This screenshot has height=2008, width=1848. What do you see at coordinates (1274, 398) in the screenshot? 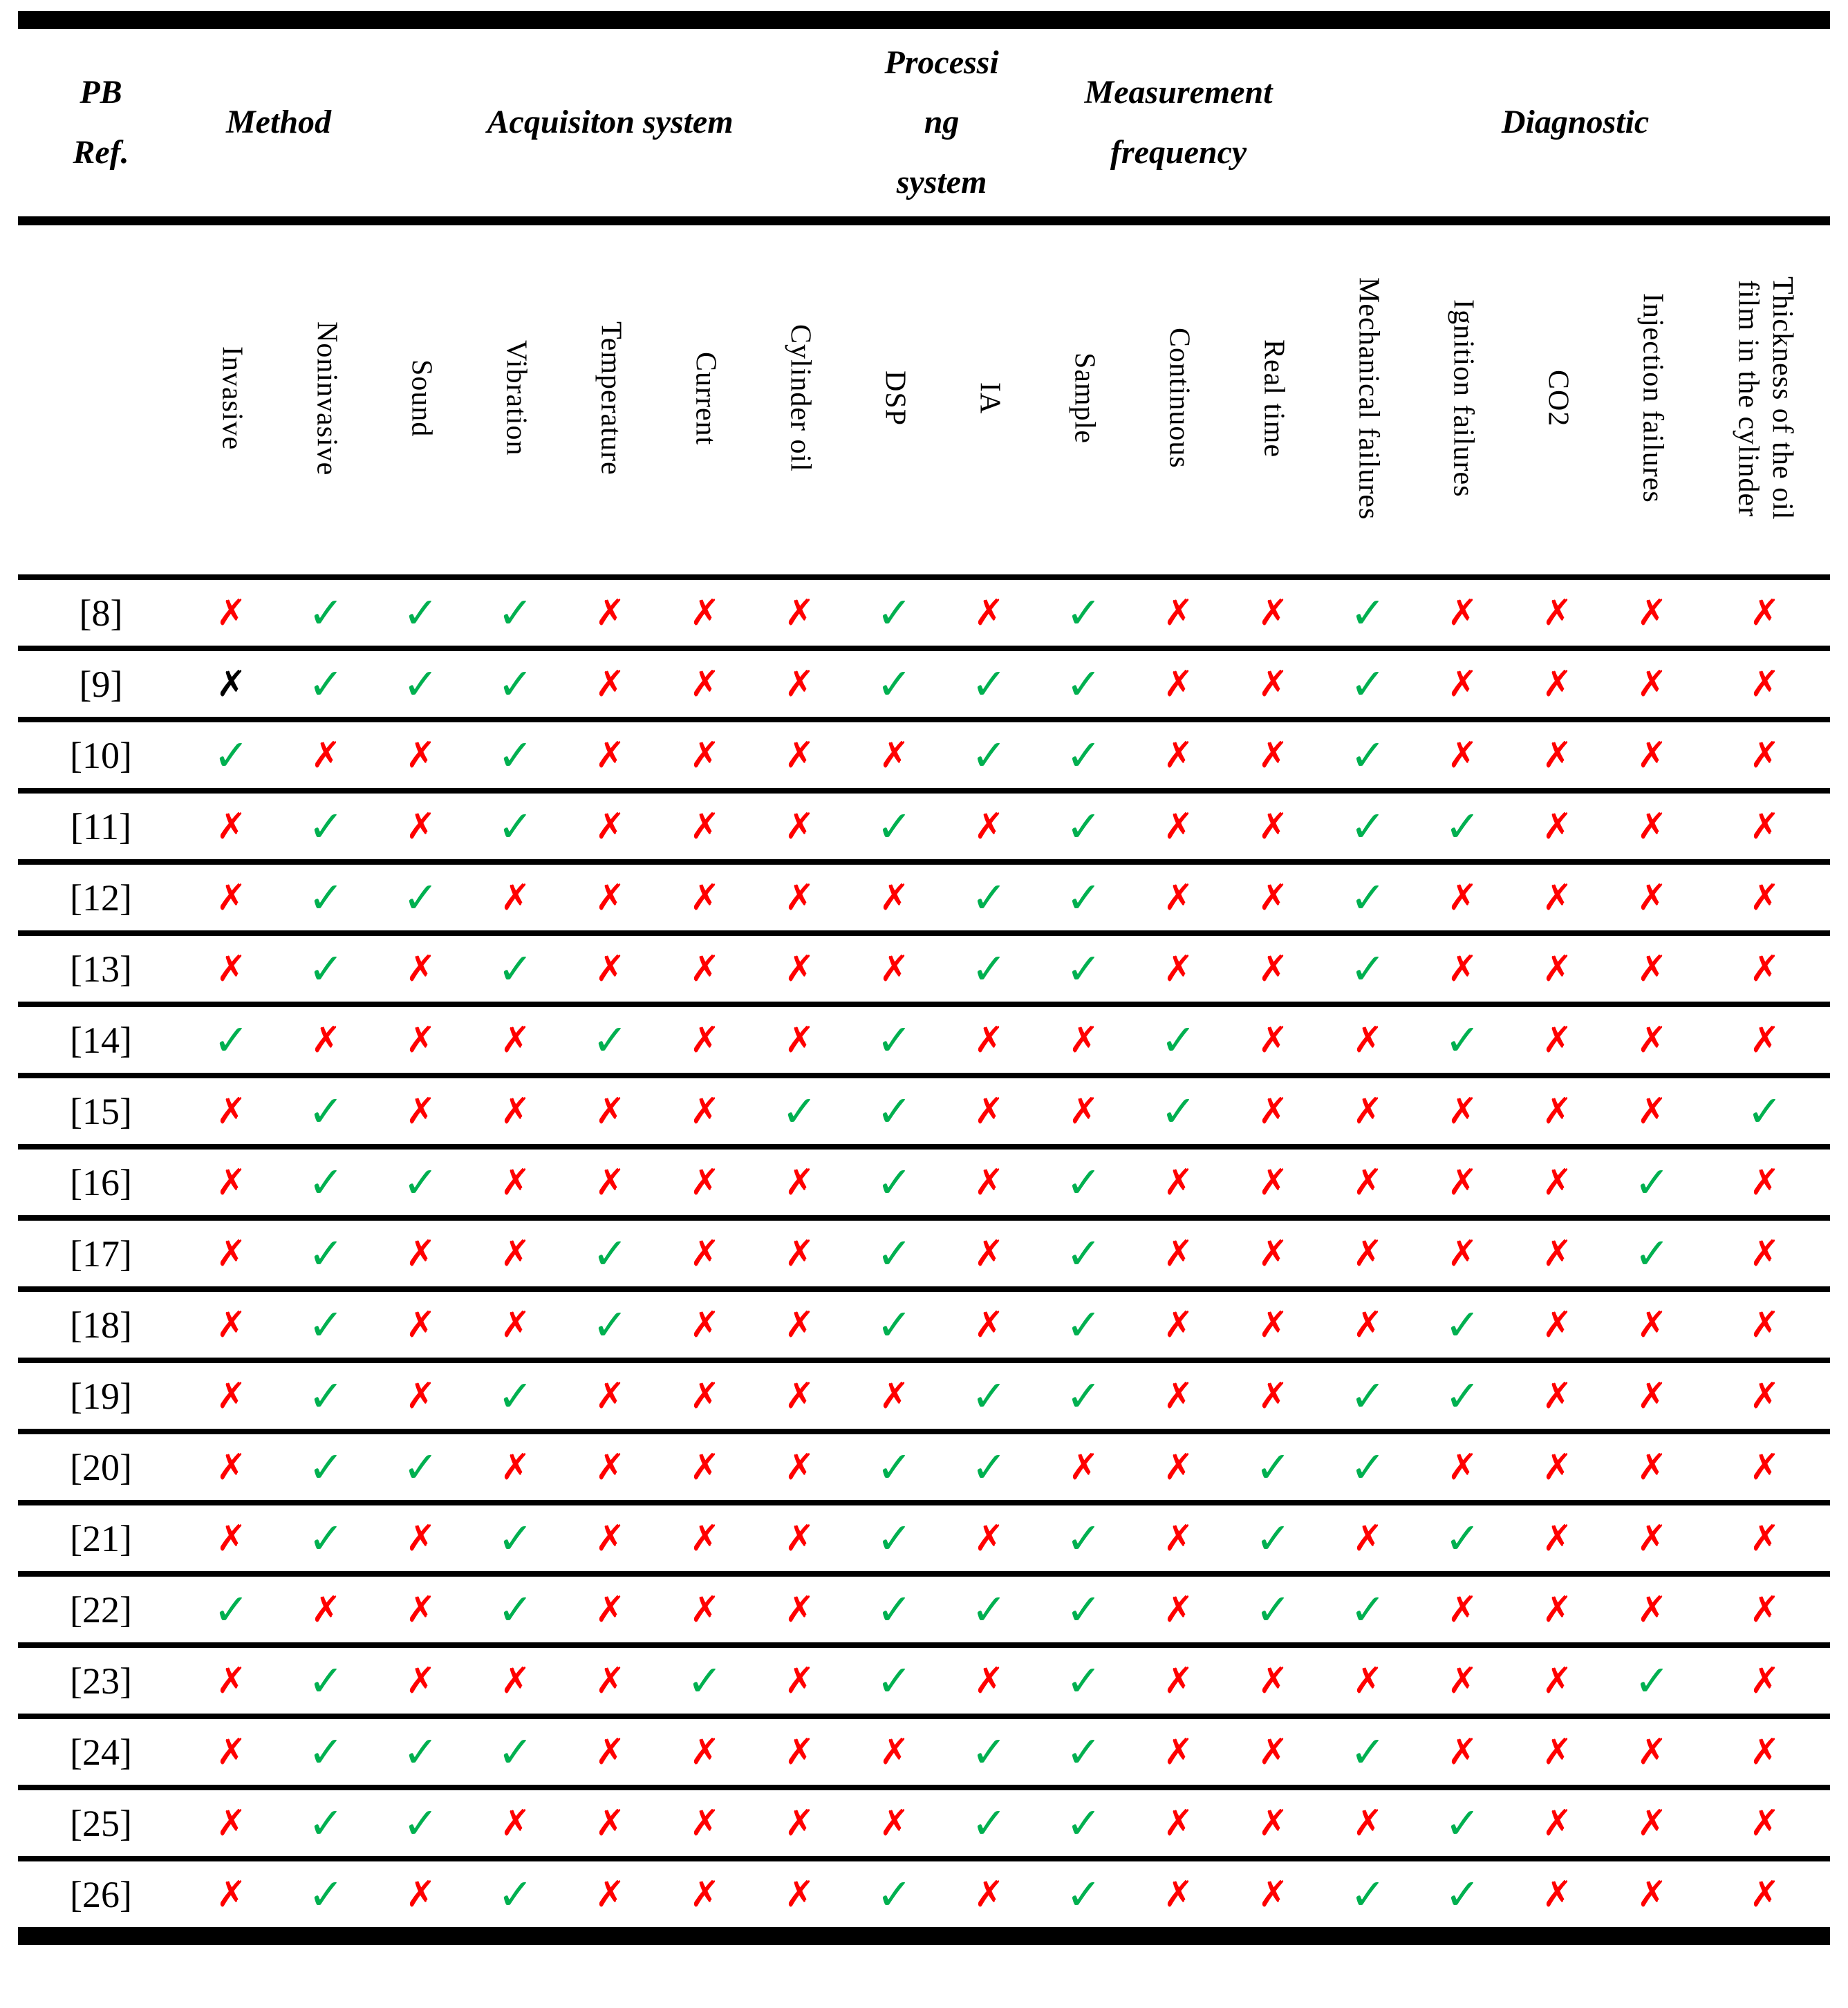
I see `column-header-label: Real time` at bounding box center [1274, 398].